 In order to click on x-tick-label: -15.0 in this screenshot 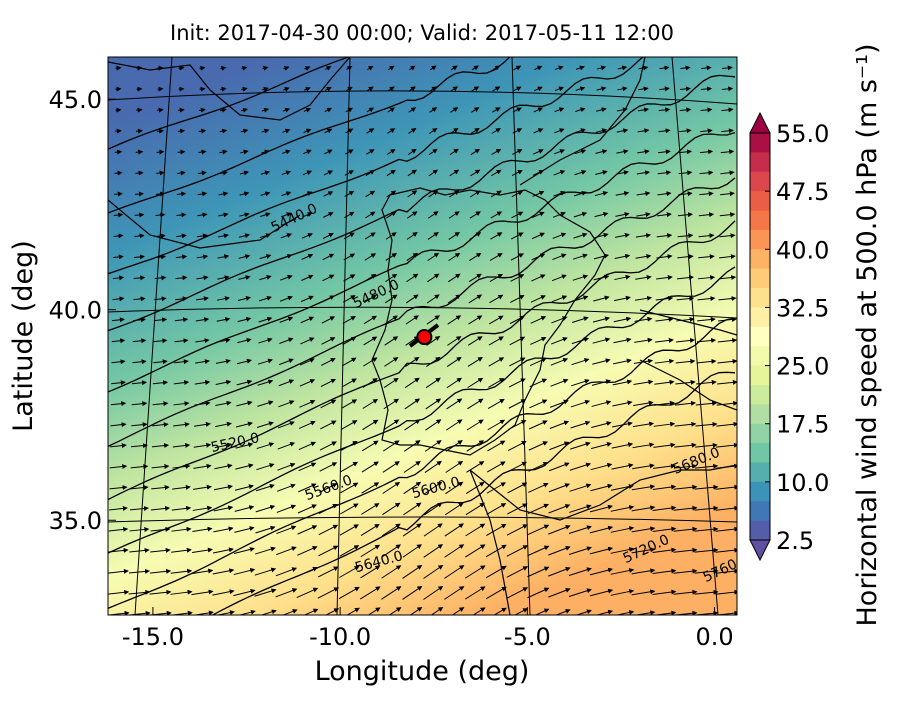, I will do `click(153, 637)`.